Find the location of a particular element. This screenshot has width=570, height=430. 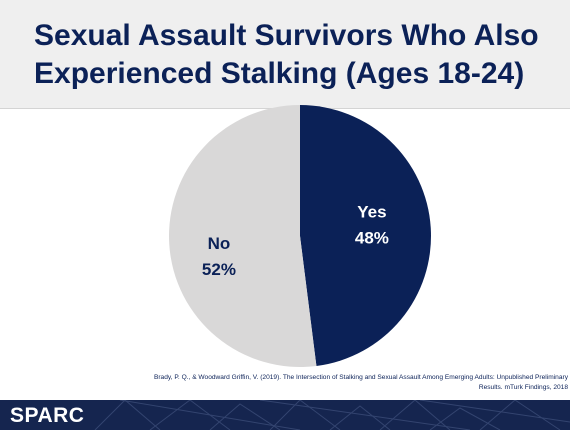

footer-bar: SPARC is located at coordinates (285, 415).